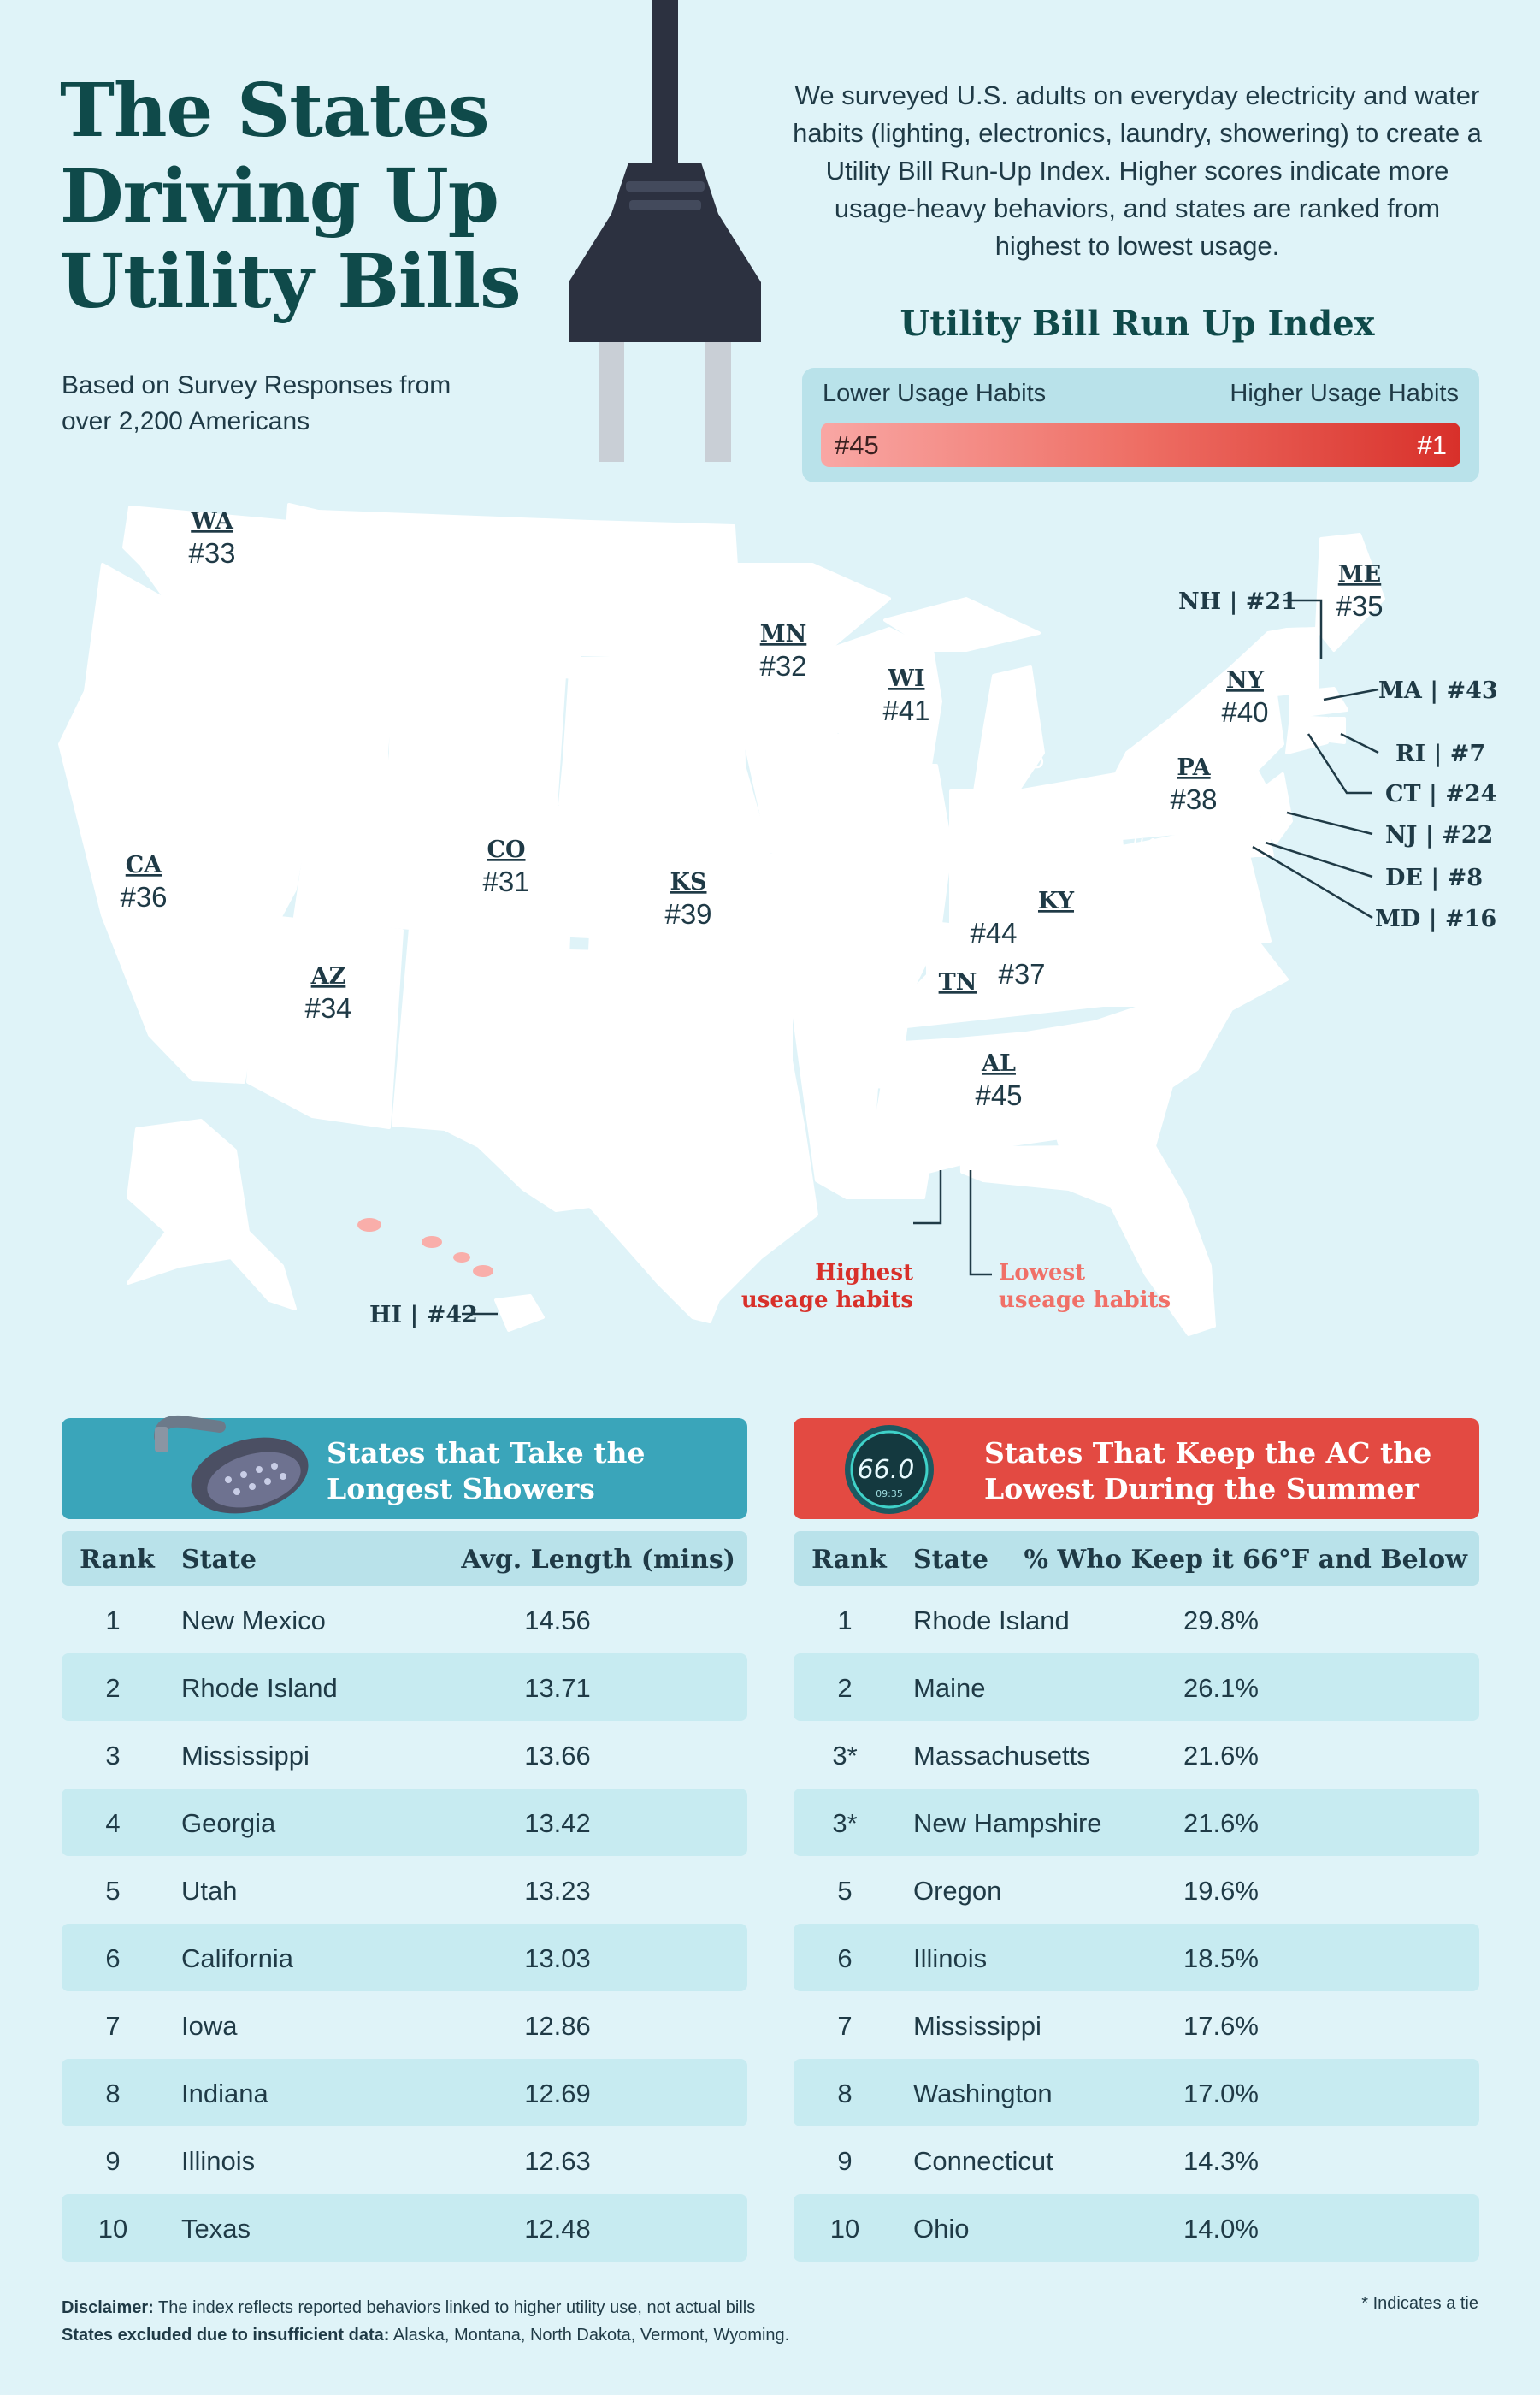 This screenshot has height=2395, width=1540. Describe the element at coordinates (246, 1756) in the screenshot. I see `cell-state: Mississippi` at that location.